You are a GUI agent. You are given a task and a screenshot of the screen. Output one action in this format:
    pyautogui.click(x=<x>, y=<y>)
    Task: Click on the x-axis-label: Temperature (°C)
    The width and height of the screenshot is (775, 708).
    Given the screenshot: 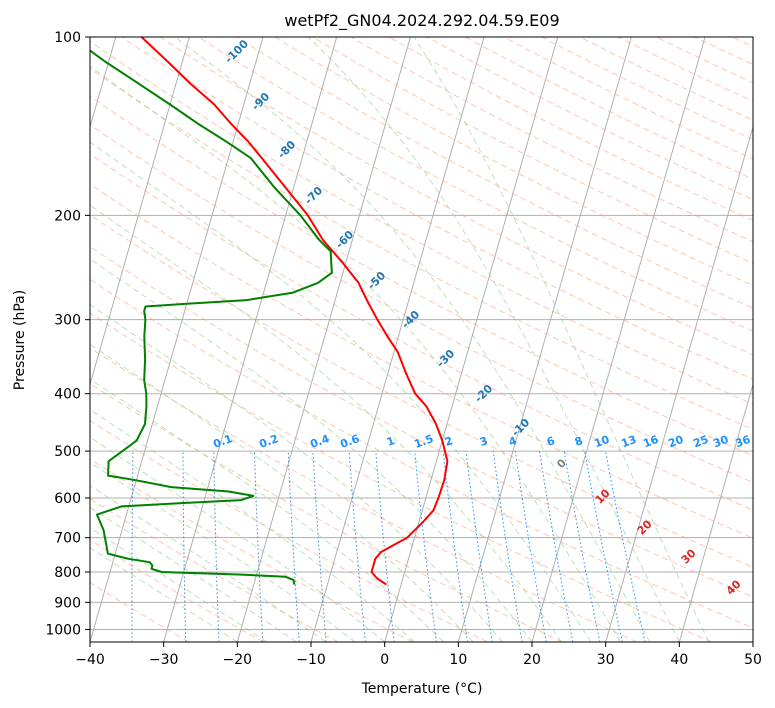 What is the action you would take?
    pyautogui.click(x=422, y=689)
    